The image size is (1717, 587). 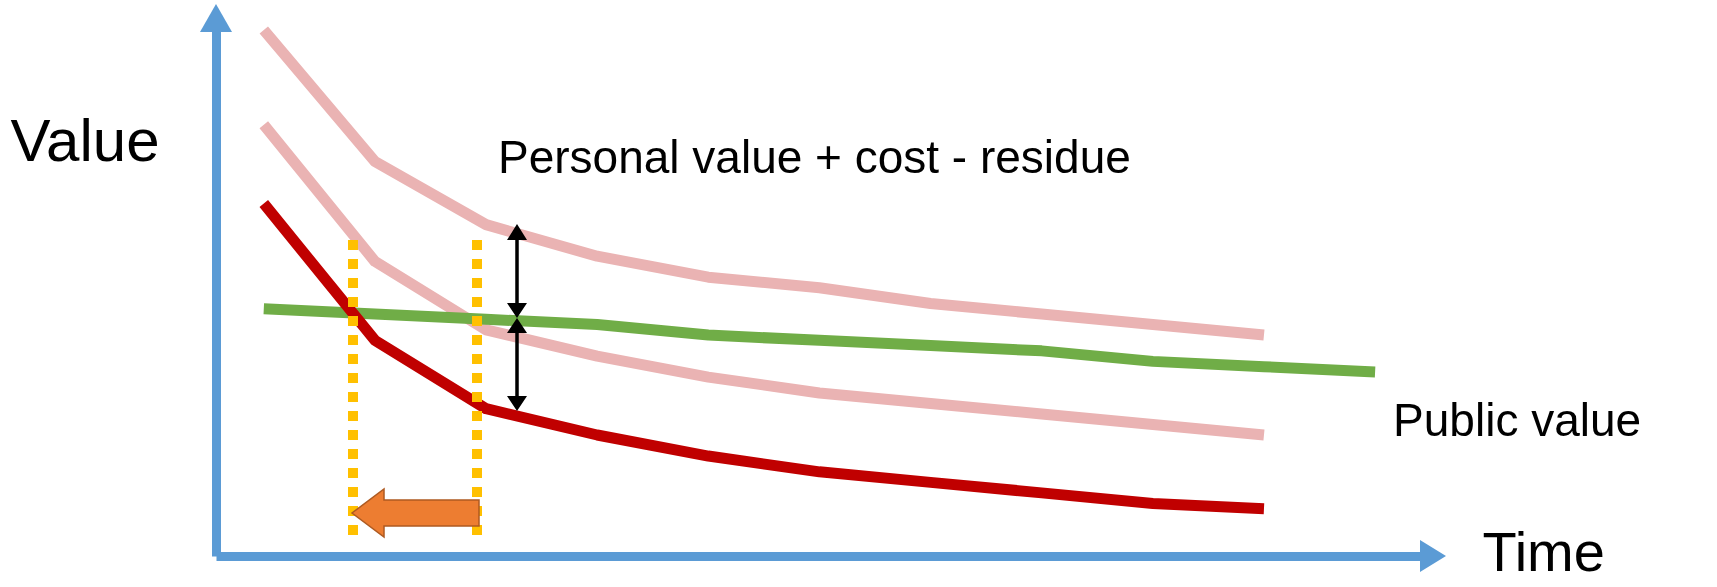 What do you see at coordinates (85, 140) in the screenshot?
I see `y-axis-title: Value` at bounding box center [85, 140].